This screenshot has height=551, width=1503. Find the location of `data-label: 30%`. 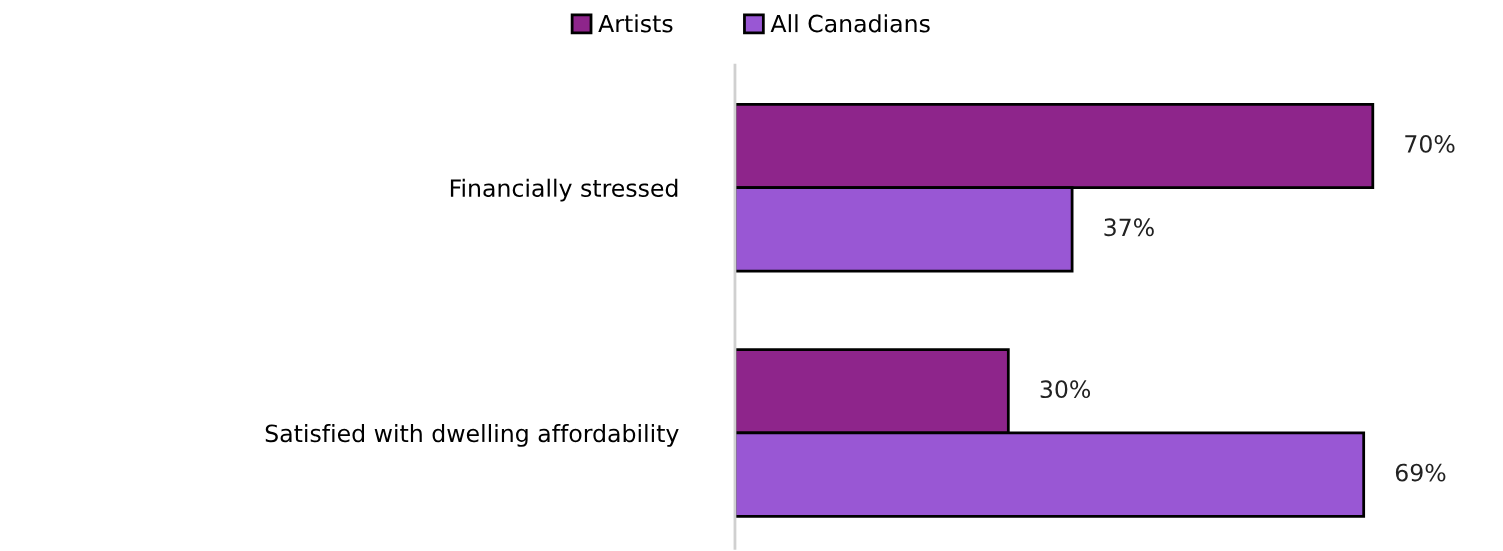

data-label: 30% is located at coordinates (1065, 389).